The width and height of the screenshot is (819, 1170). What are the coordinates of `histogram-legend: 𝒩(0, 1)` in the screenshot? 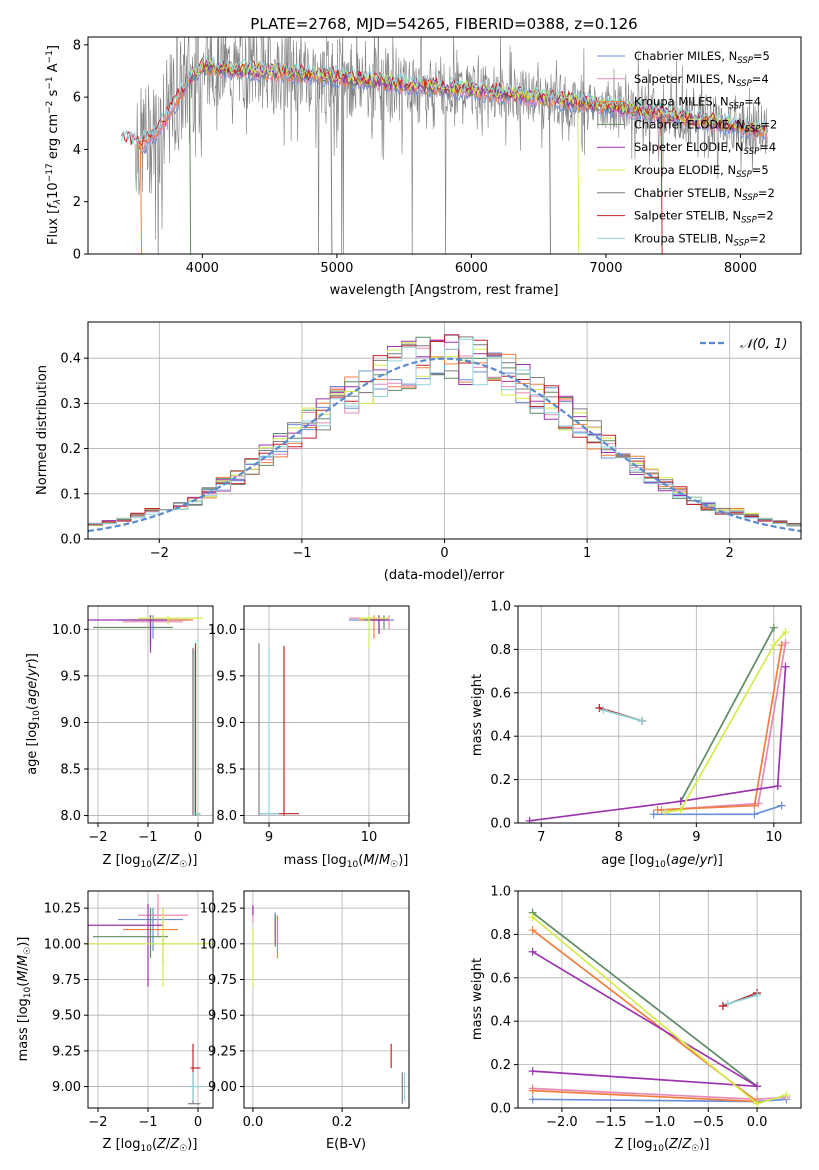 It's located at (743, 344).